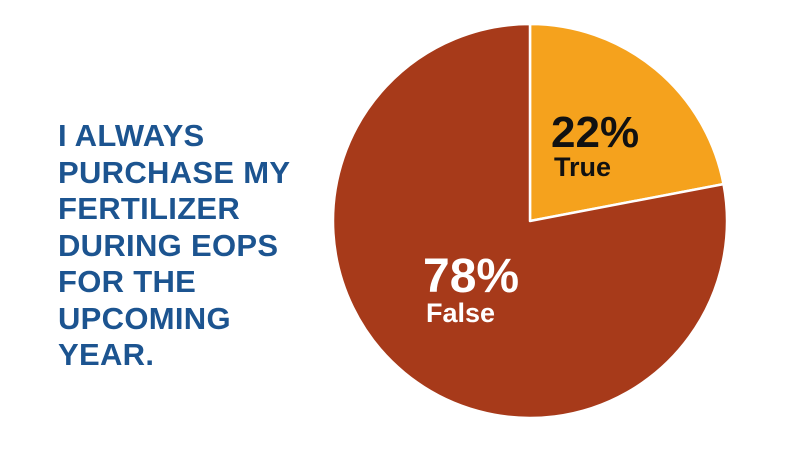  What do you see at coordinates (595, 132) in the screenshot?
I see `slice-value-label-true: 22%` at bounding box center [595, 132].